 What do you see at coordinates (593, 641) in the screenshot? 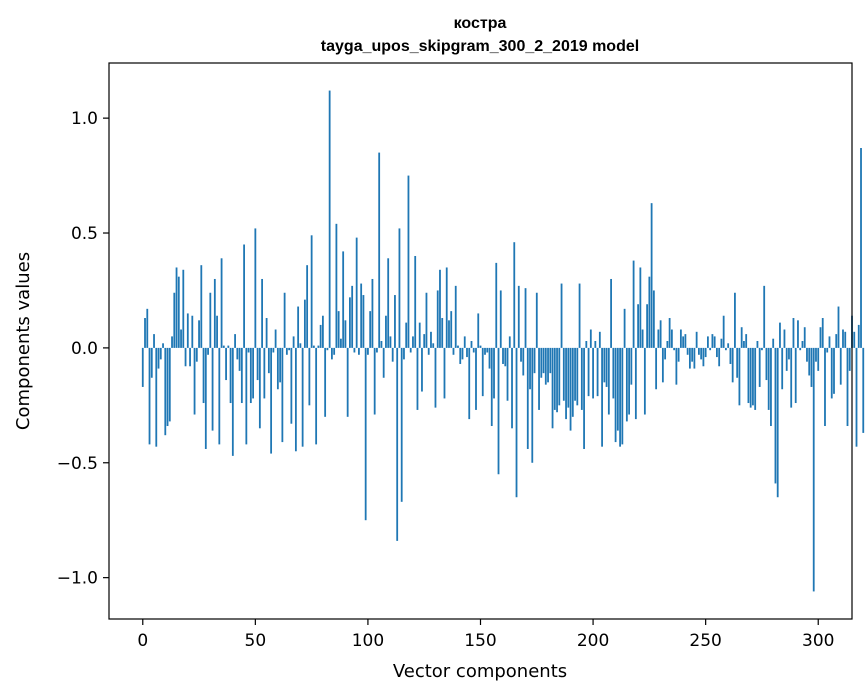
I see `x-tick-label: 200` at bounding box center [593, 641].